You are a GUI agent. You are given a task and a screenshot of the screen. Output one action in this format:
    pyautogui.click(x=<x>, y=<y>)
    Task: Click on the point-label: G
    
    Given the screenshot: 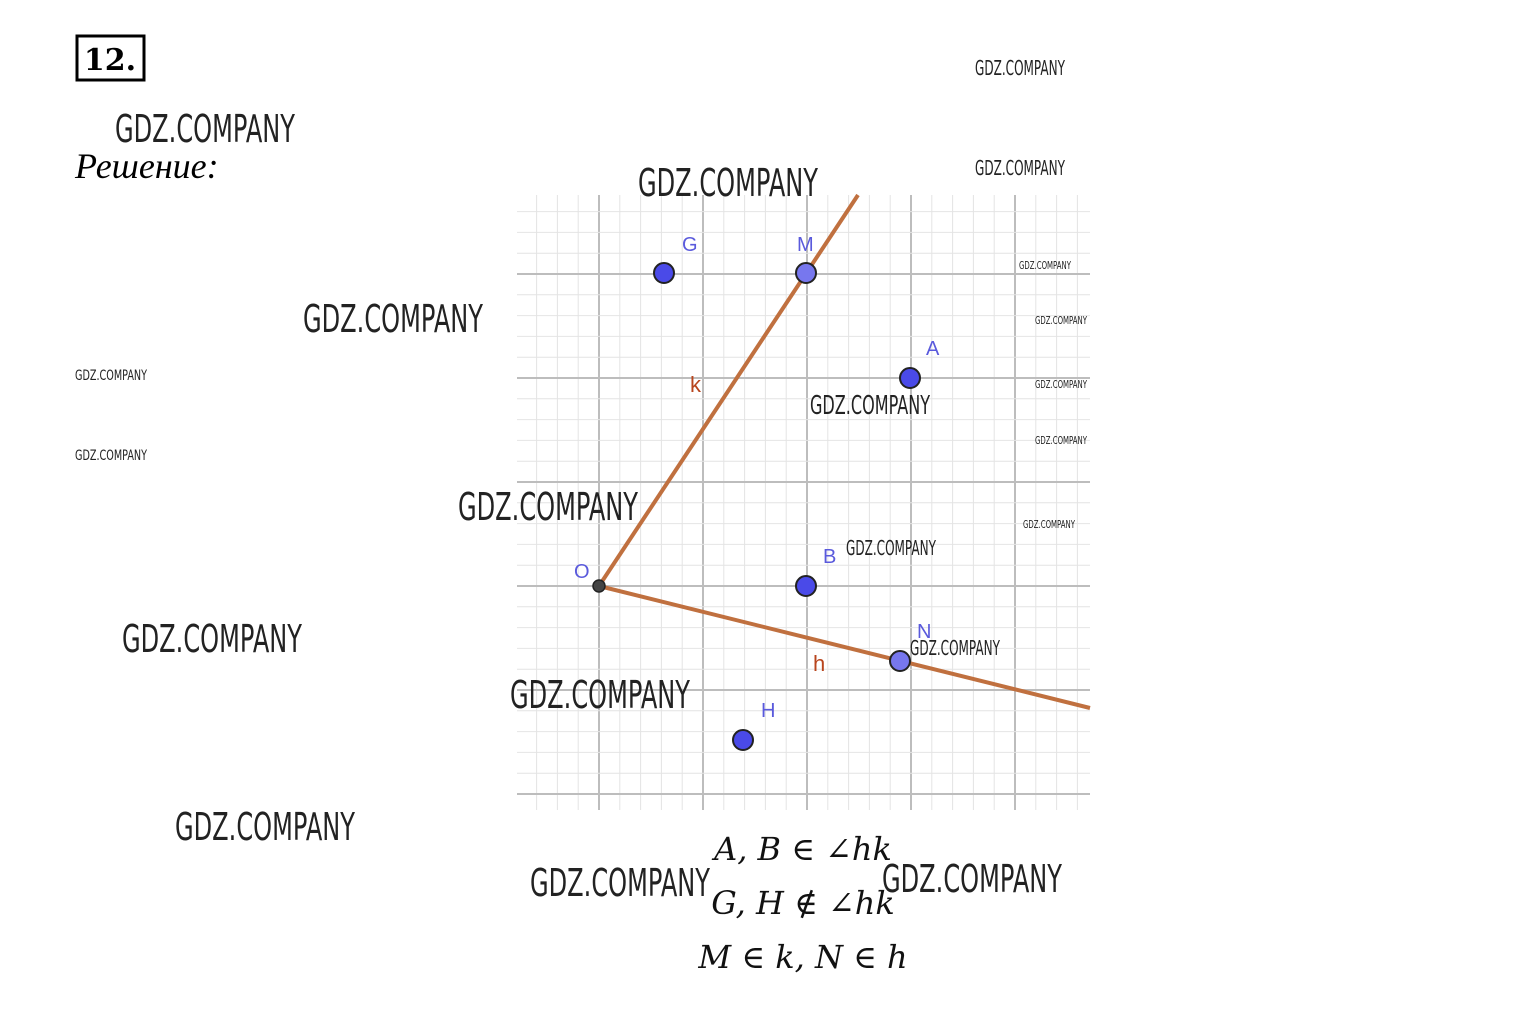 What is the action you would take?
    pyautogui.click(x=690, y=245)
    